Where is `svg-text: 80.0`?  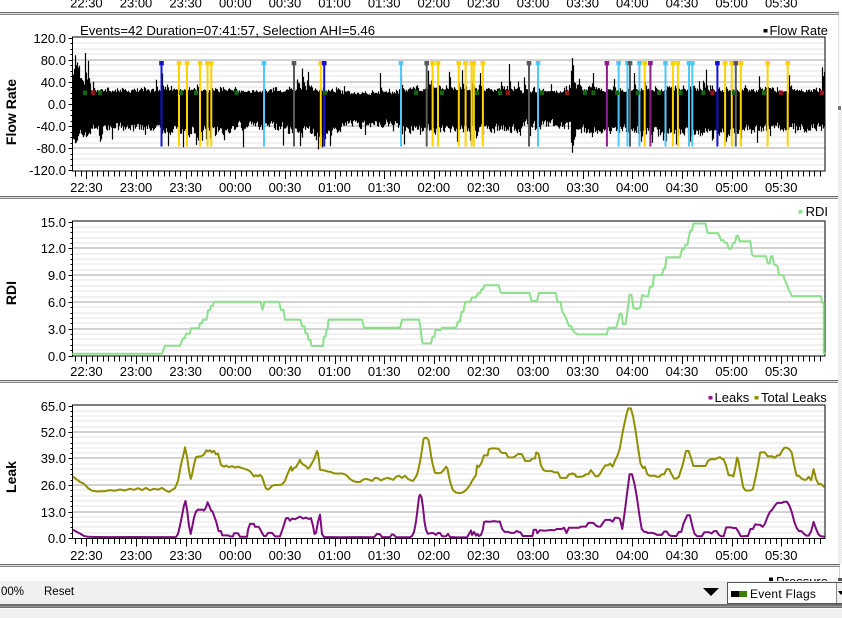
svg-text: 80.0 is located at coordinates (53, 60).